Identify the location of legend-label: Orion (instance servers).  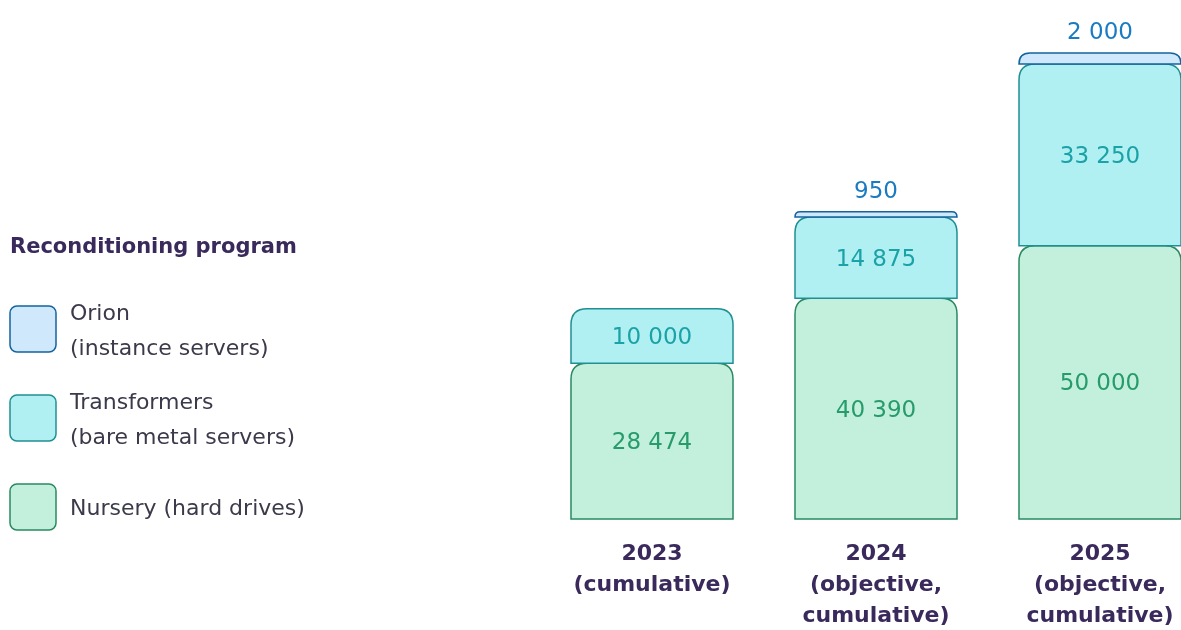
(169, 330).